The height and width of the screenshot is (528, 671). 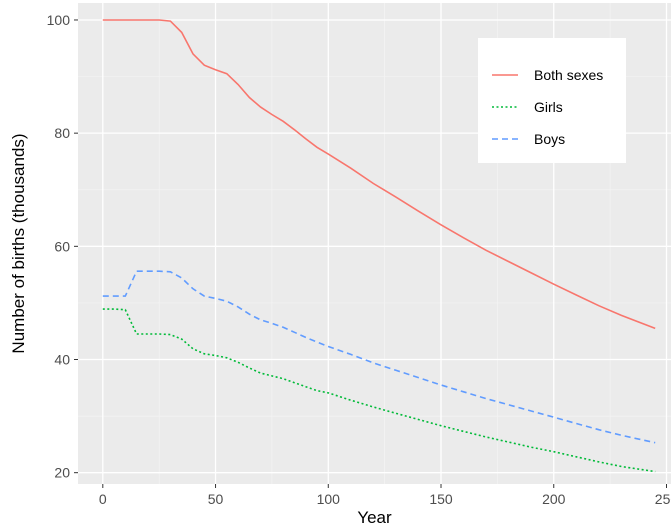 I want to click on y-tick-label: 80, so click(x=62, y=133).